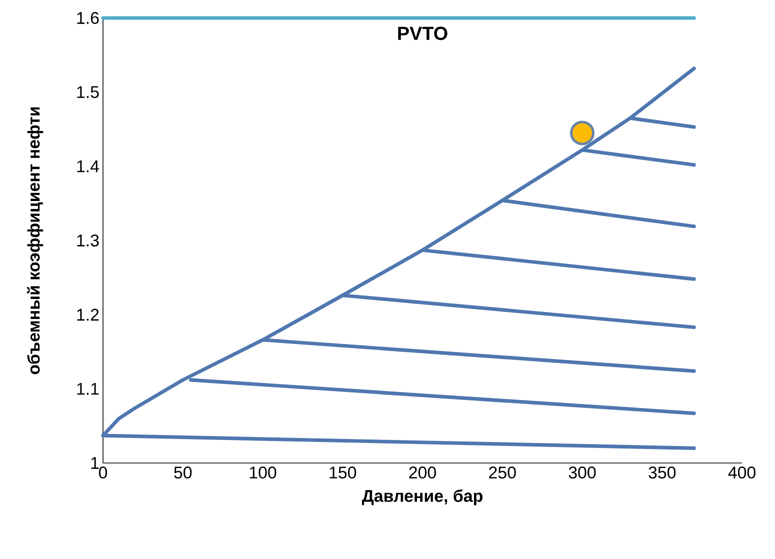  Describe the element at coordinates (88, 92) in the screenshot. I see `y-tick-label: 1.5` at that location.